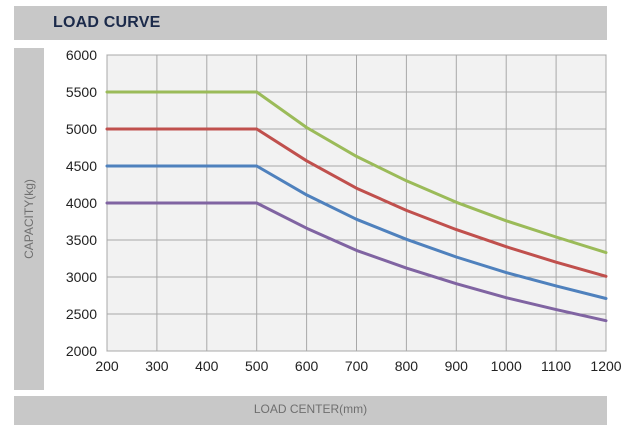 This screenshot has width=623, height=425. I want to click on y-tick-label: 6000, so click(81, 55).